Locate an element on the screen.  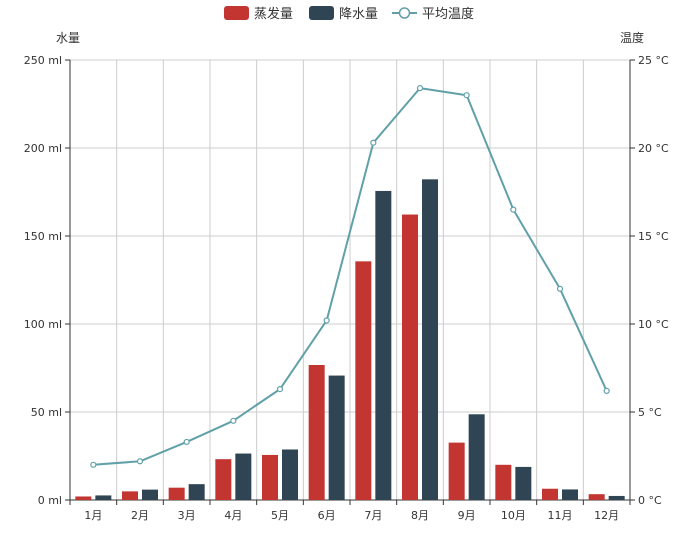
x-tick-label: 8月 is located at coordinates (420, 515).